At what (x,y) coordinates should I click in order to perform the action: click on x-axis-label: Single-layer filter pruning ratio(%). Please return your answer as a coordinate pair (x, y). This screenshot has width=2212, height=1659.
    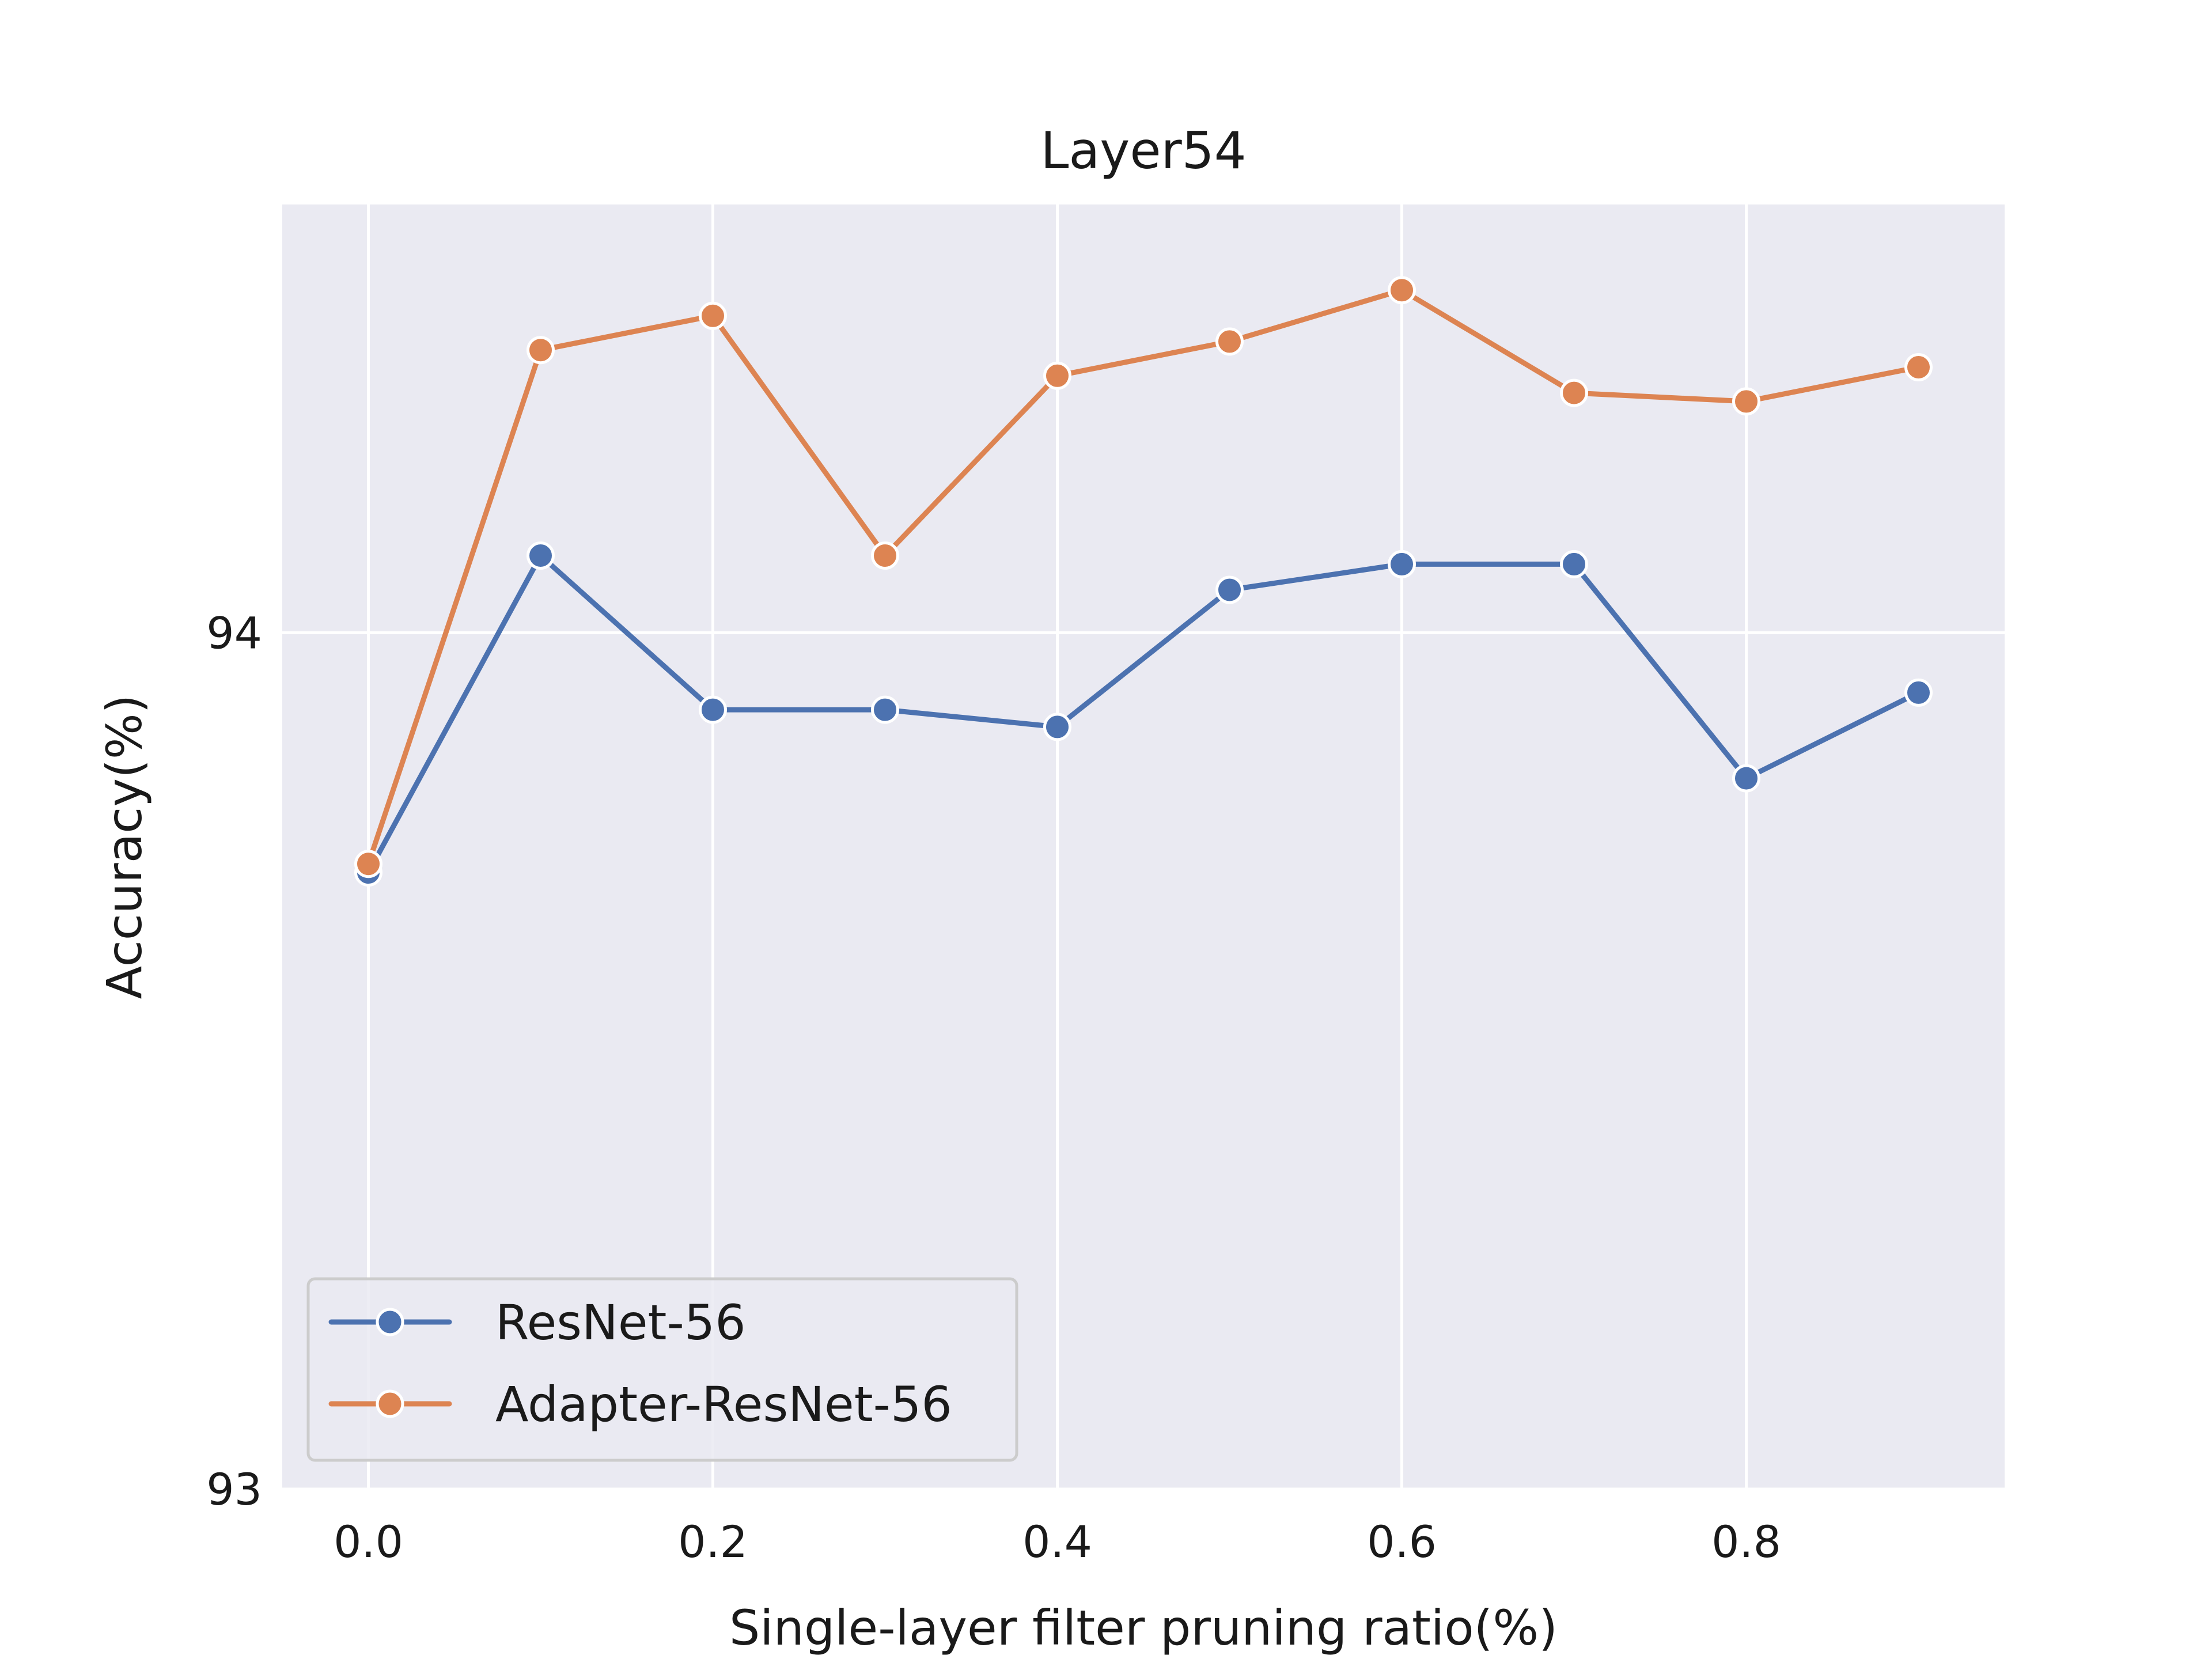
    Looking at the image, I should click on (1143, 1628).